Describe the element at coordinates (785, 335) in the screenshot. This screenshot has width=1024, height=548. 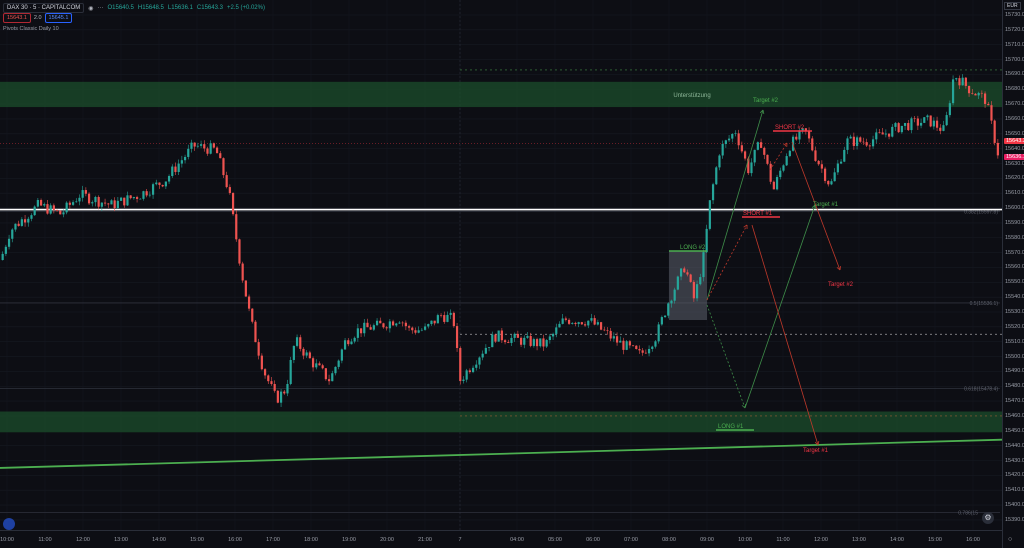
I see `short-1-arrow` at that location.